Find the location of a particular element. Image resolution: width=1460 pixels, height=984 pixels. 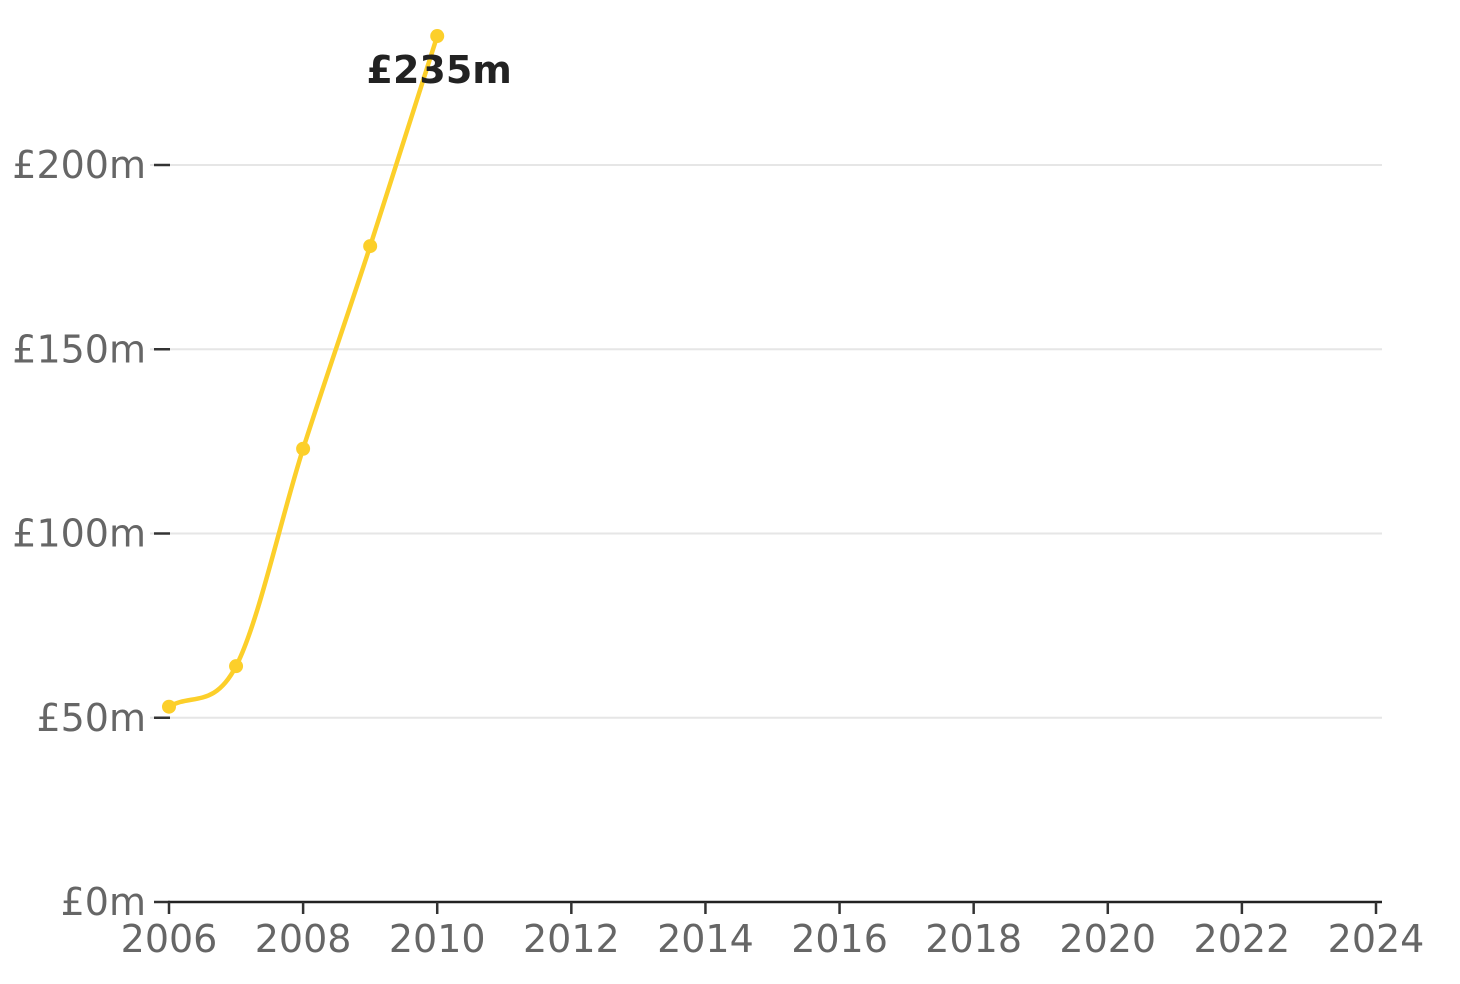

y-tick-label: £150m is located at coordinates (79, 349).